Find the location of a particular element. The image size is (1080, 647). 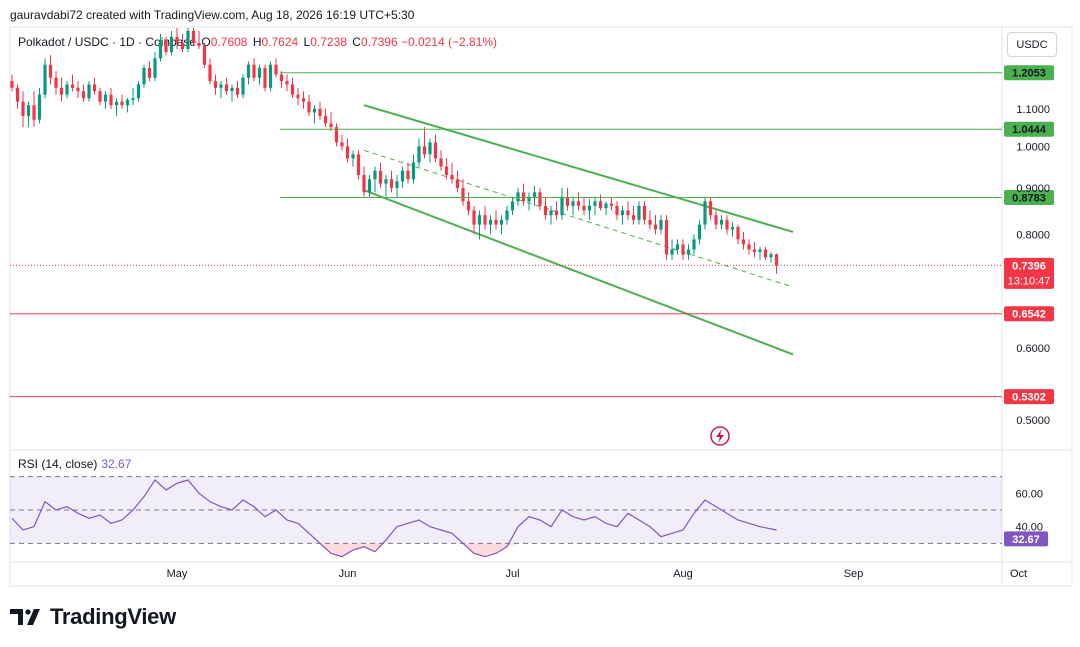

rsi-line is located at coordinates (394, 518).